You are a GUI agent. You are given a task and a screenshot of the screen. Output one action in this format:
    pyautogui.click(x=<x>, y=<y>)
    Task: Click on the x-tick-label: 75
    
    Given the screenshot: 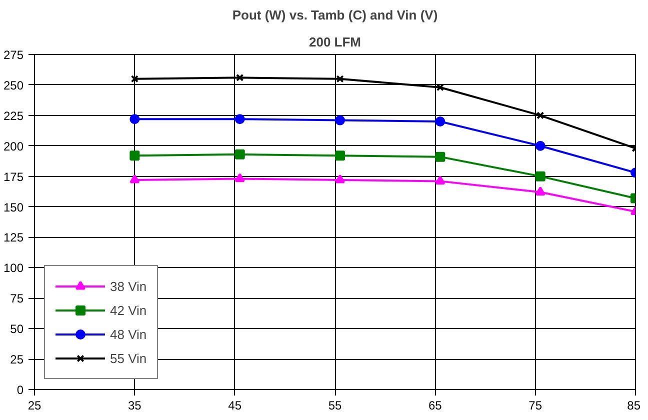 What is the action you would take?
    pyautogui.click(x=535, y=405)
    